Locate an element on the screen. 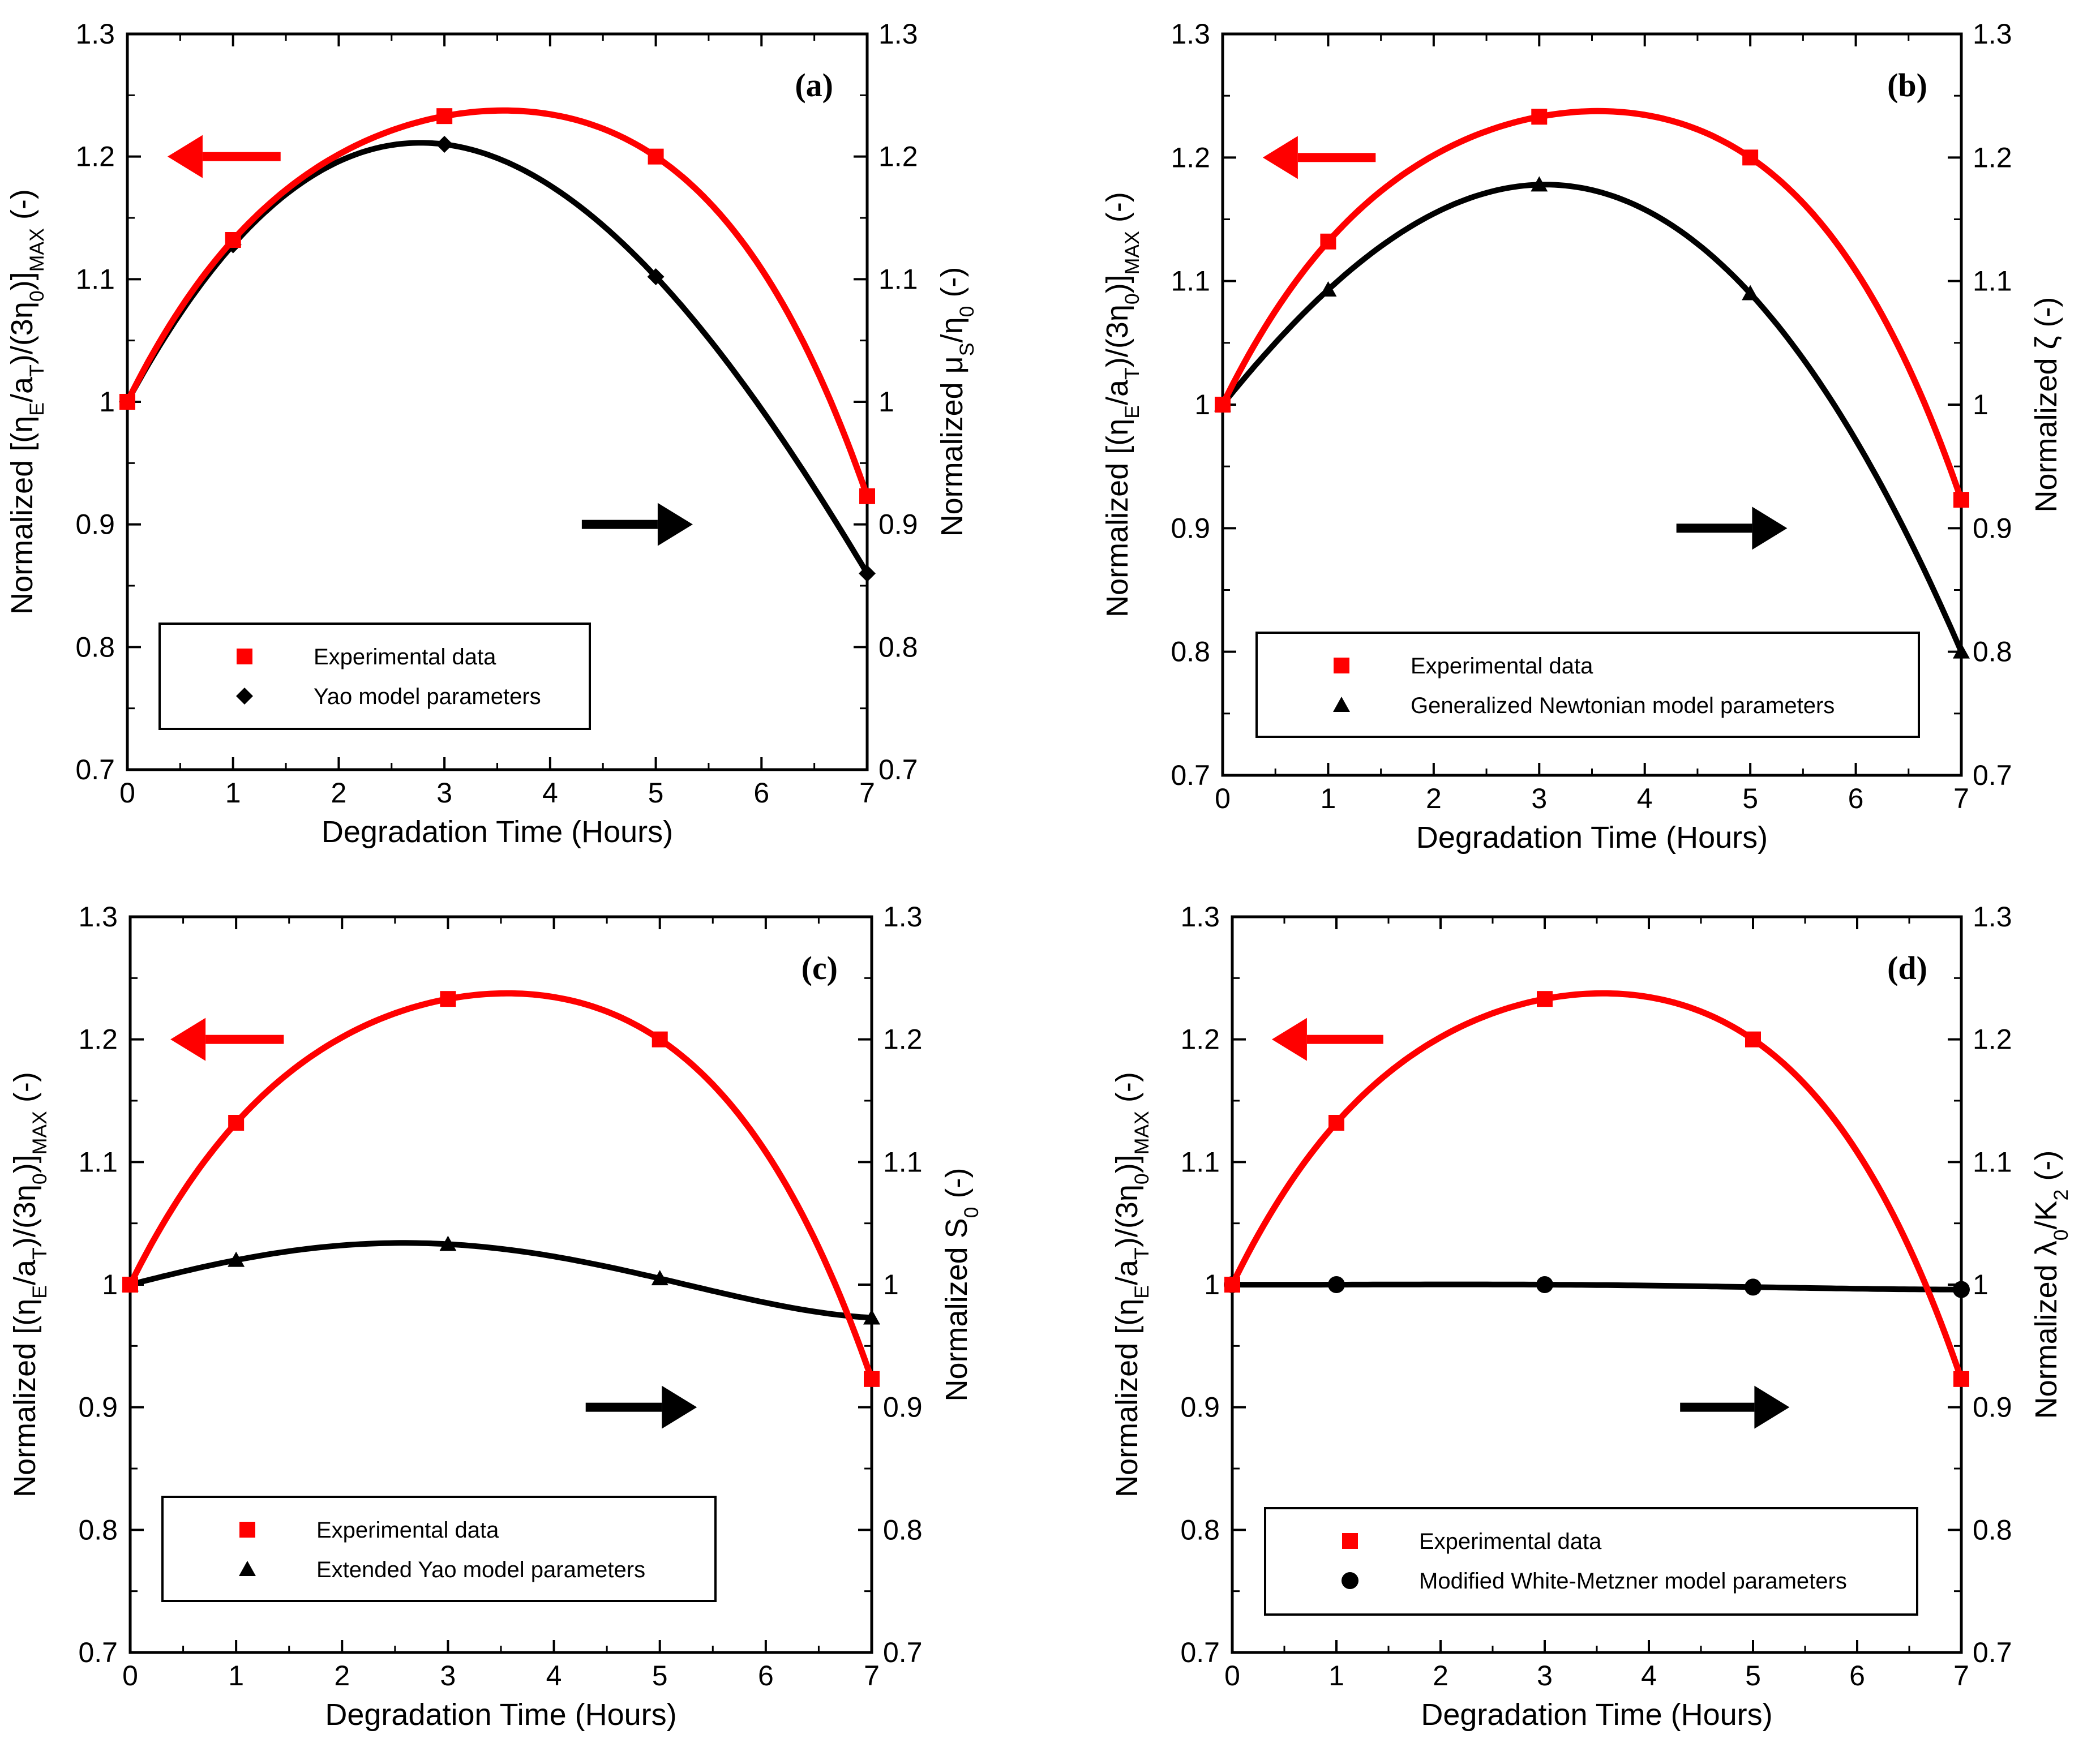 Image resolution: width=2100 pixels, height=1760 pixels. legend-label-1: Yao model parameters is located at coordinates (427, 696).